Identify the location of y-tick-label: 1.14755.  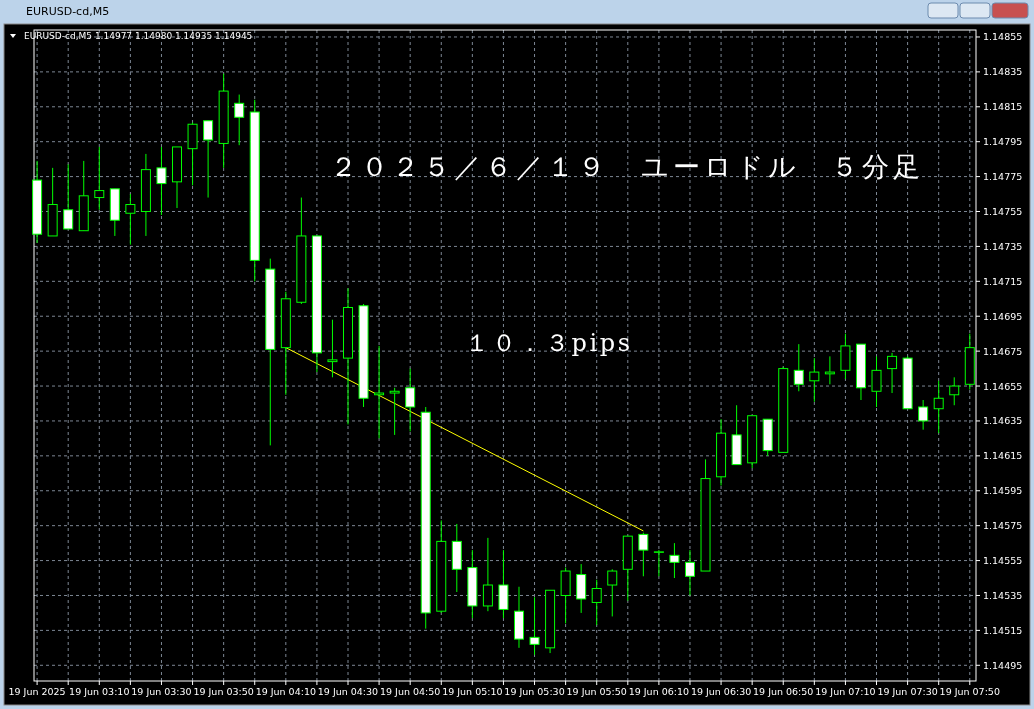
(1003, 212).